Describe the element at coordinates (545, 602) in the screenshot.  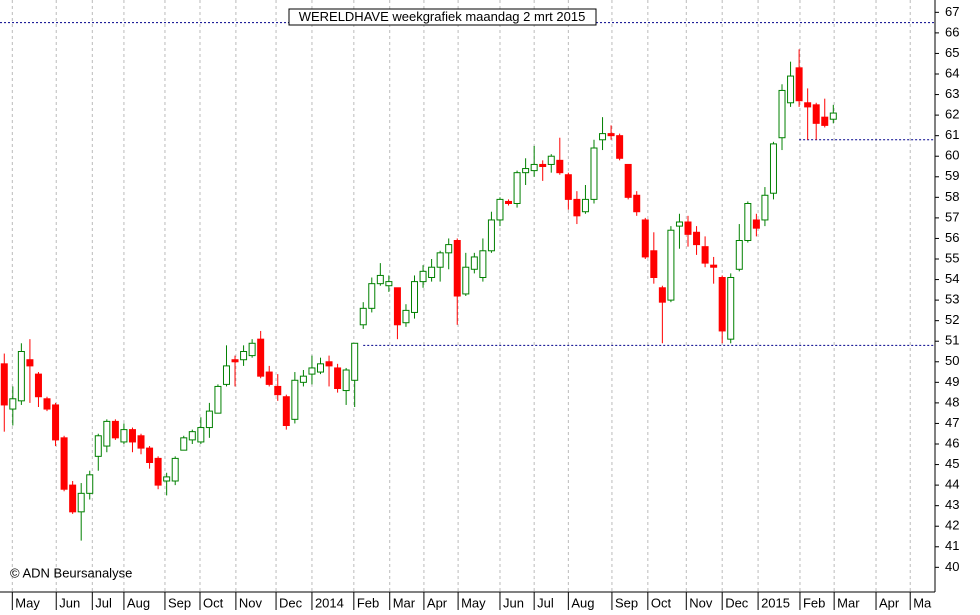
I see `x-tick-label: Jul` at that location.